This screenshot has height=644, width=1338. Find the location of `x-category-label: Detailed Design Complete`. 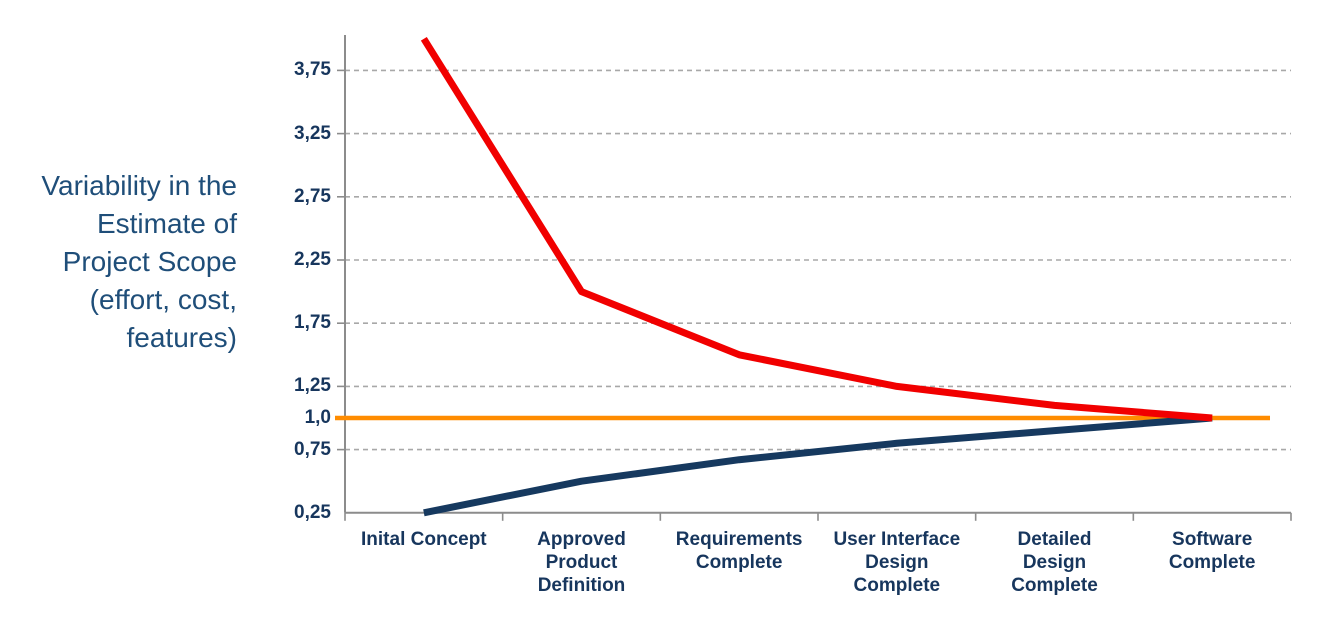

x-category-label: Detailed Design Complete is located at coordinates (1054, 562).